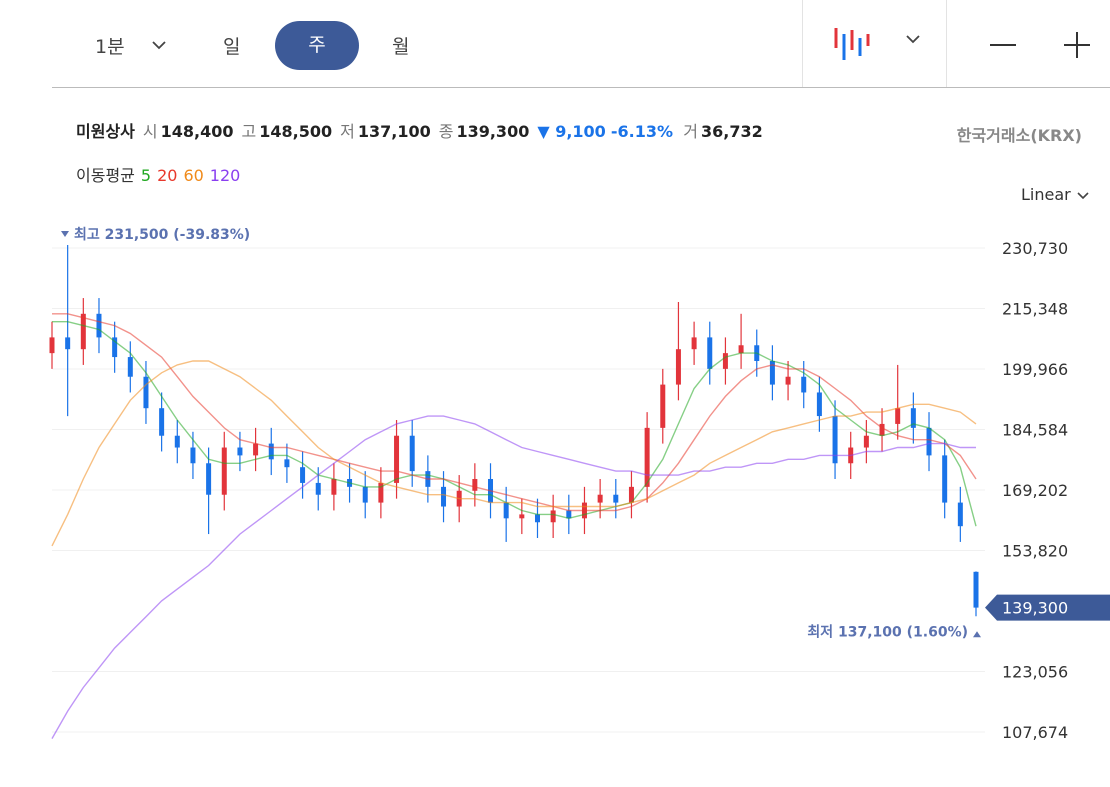 This screenshot has height=787, width=1110. Describe the element at coordinates (1035, 608) in the screenshot. I see `last-price-label: 139,300` at that location.